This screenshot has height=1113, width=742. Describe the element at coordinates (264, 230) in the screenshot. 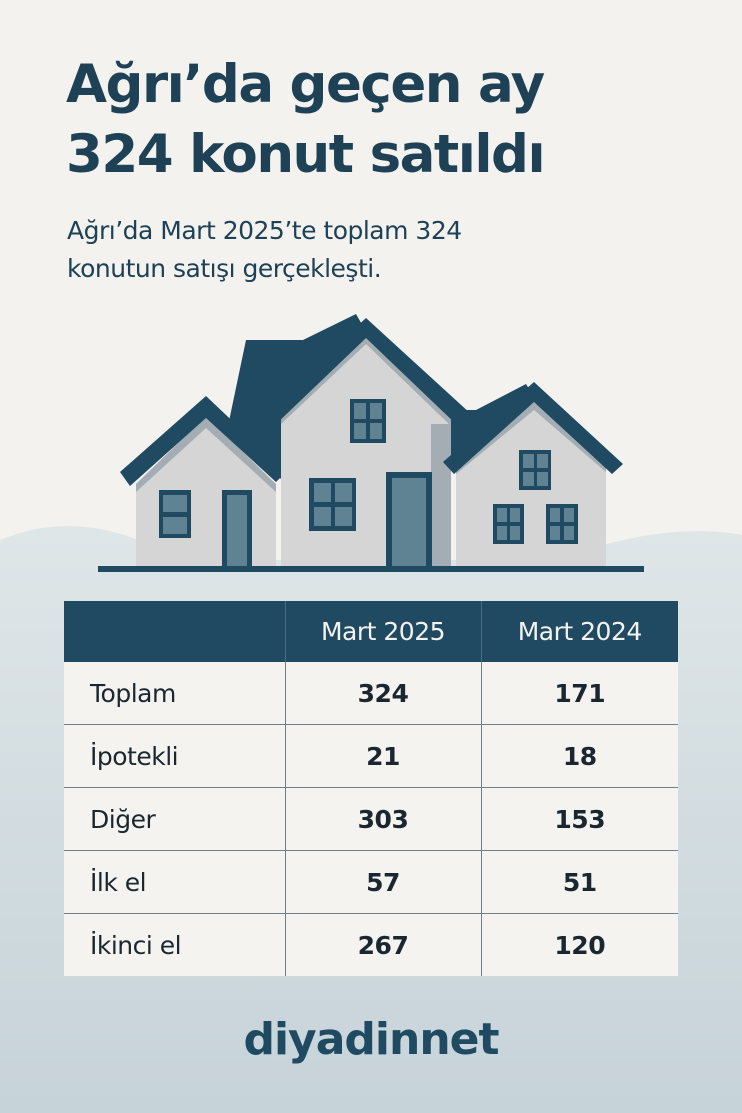

I see `subtitle-line-1: Ağrı’da Mart 2025’te toplam 324` at that location.